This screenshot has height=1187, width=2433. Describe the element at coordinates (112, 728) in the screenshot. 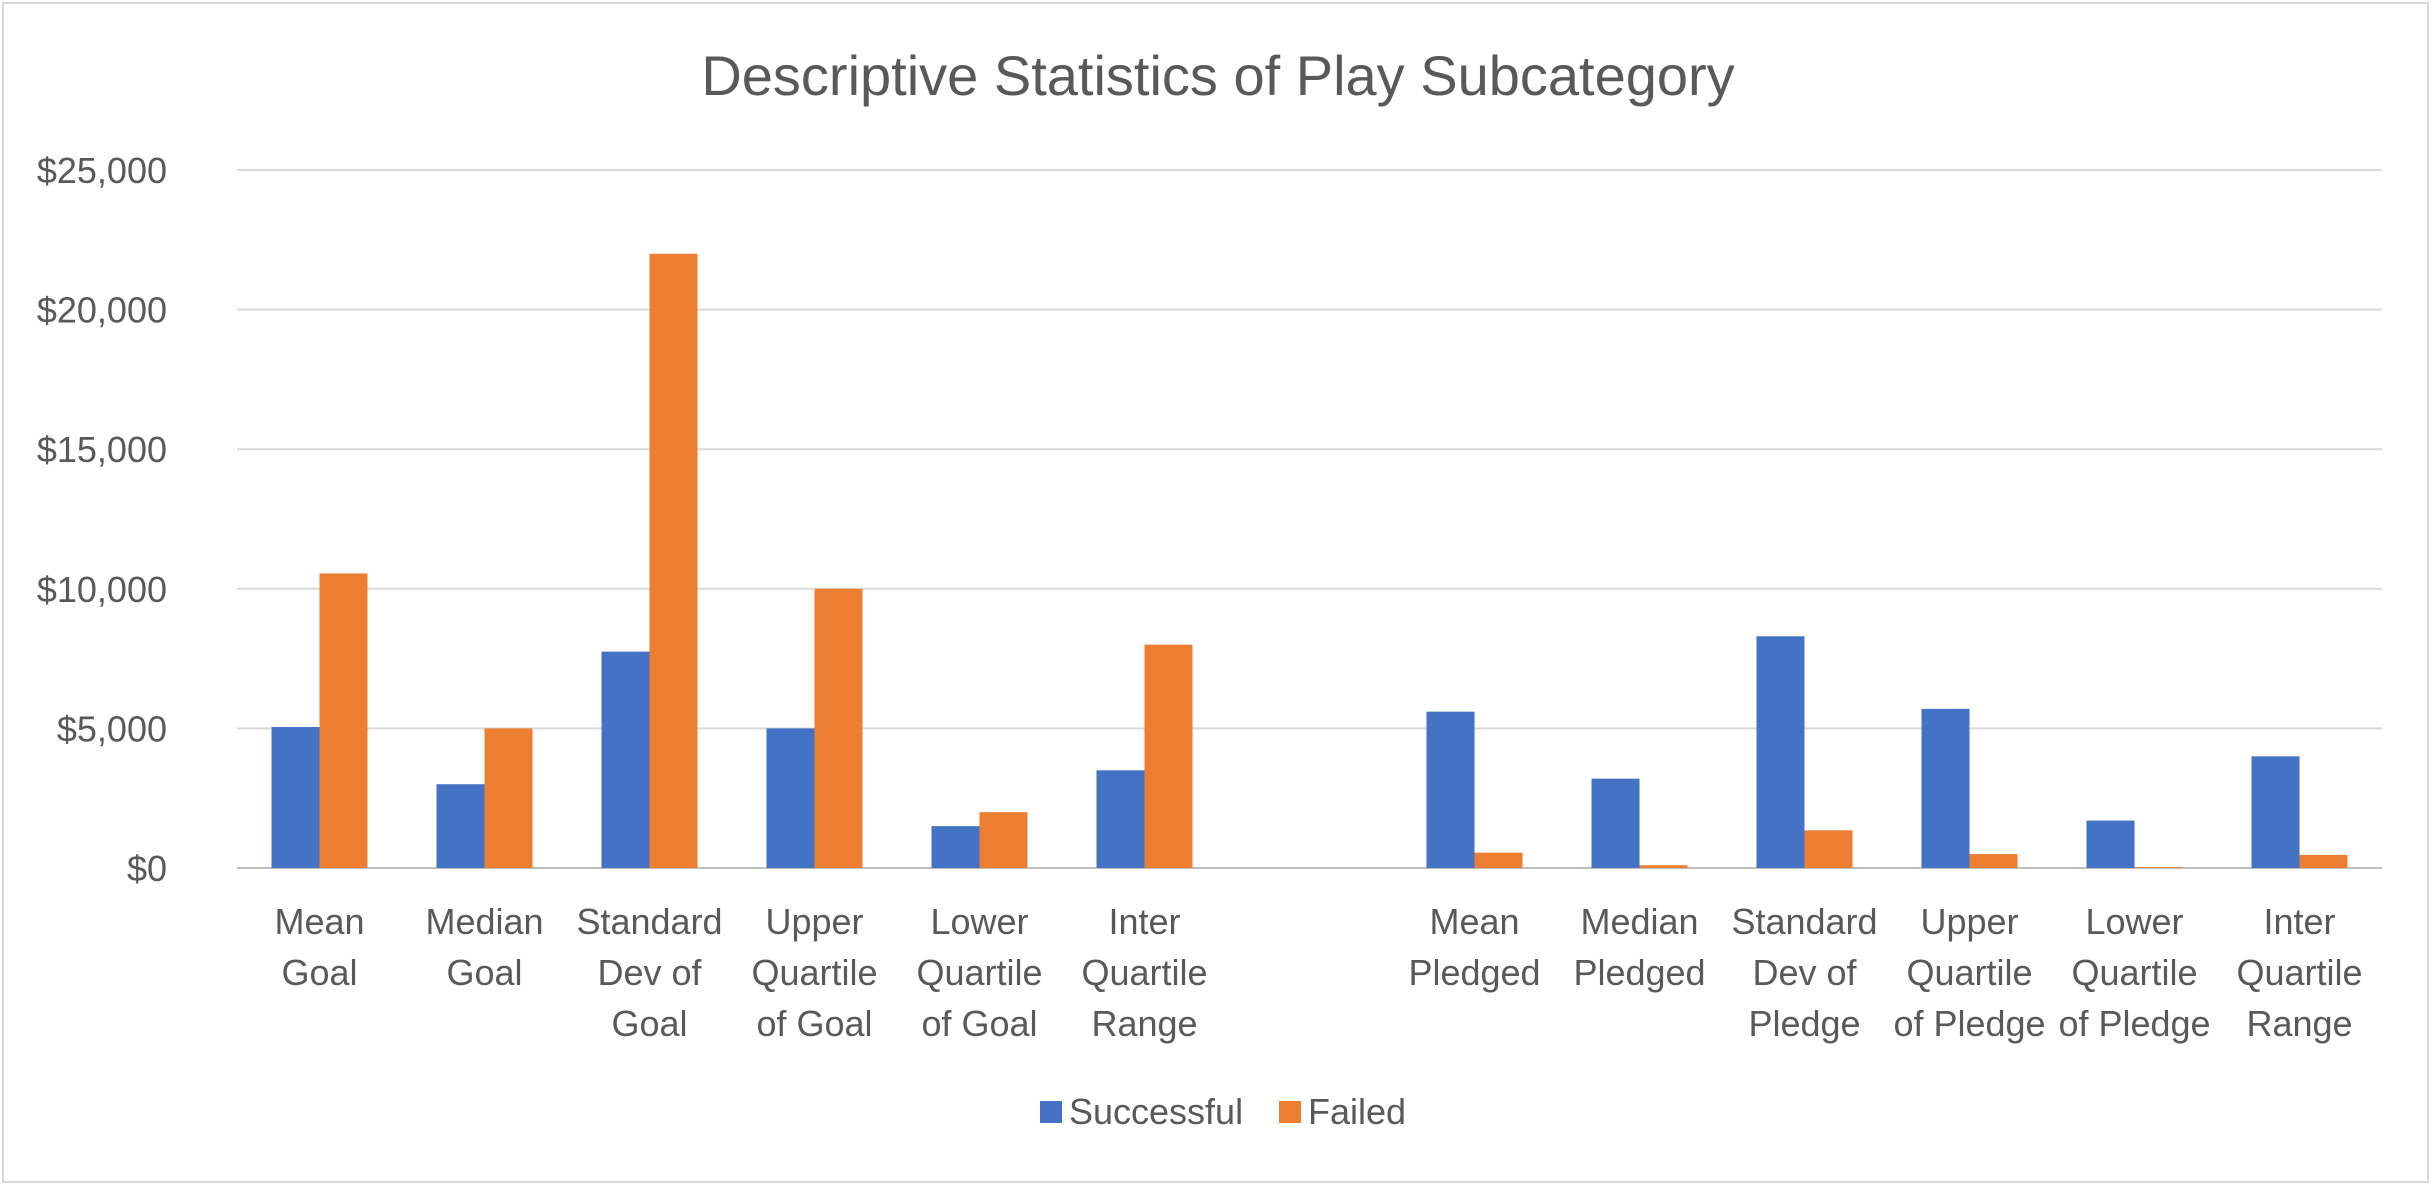

I see `y-tick-label: $5,000` at that location.